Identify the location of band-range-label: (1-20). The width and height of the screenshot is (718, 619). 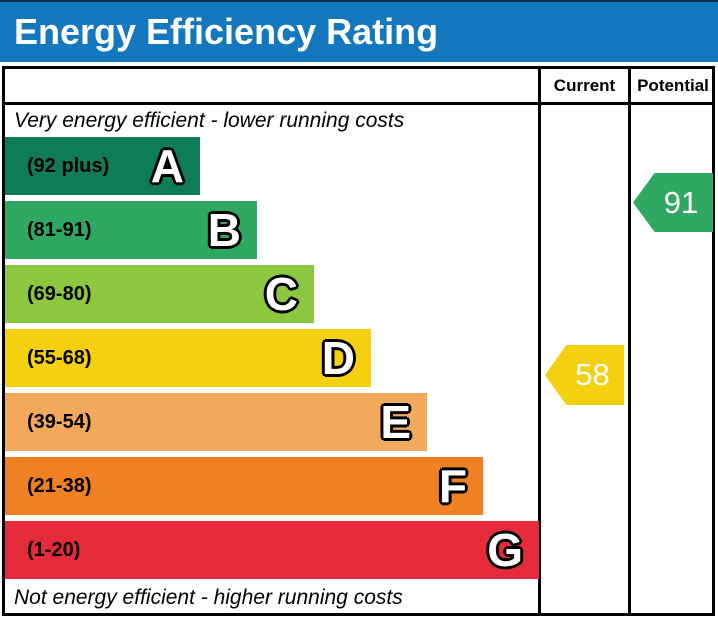
(54, 549).